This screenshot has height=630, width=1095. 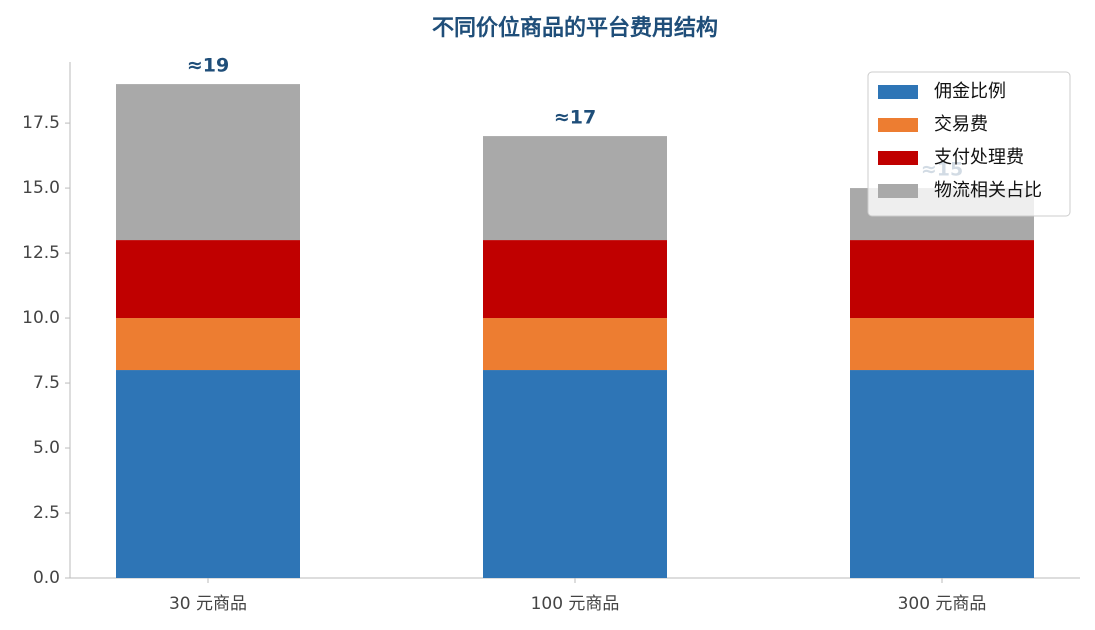 I want to click on legend-label: 支付处理费, so click(x=979, y=157).